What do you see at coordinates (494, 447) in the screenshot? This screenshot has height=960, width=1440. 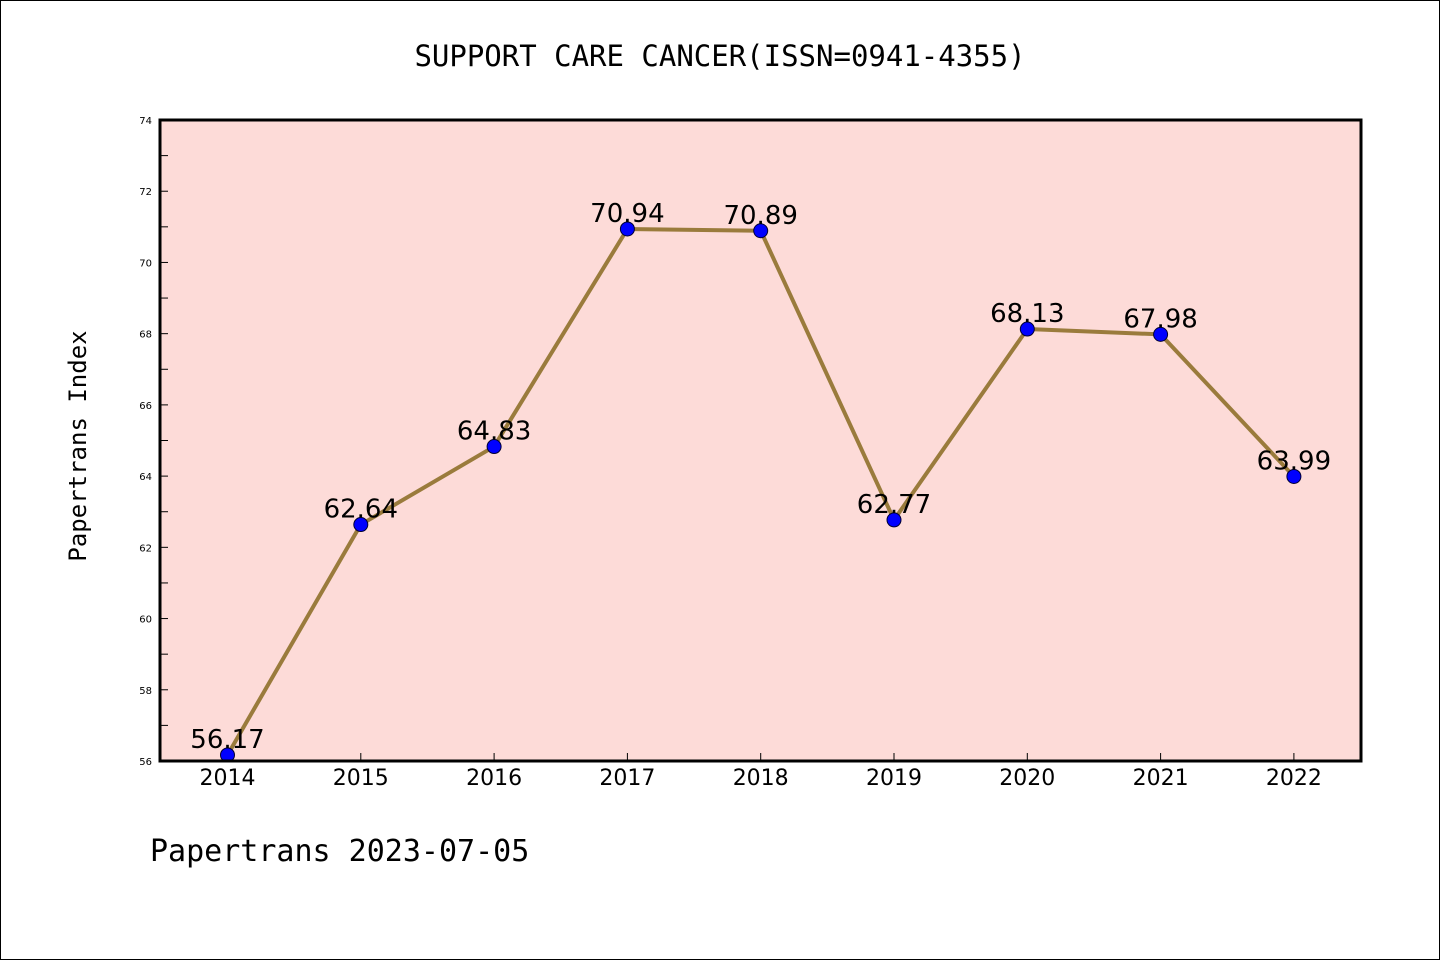 I see `data-point-2016` at bounding box center [494, 447].